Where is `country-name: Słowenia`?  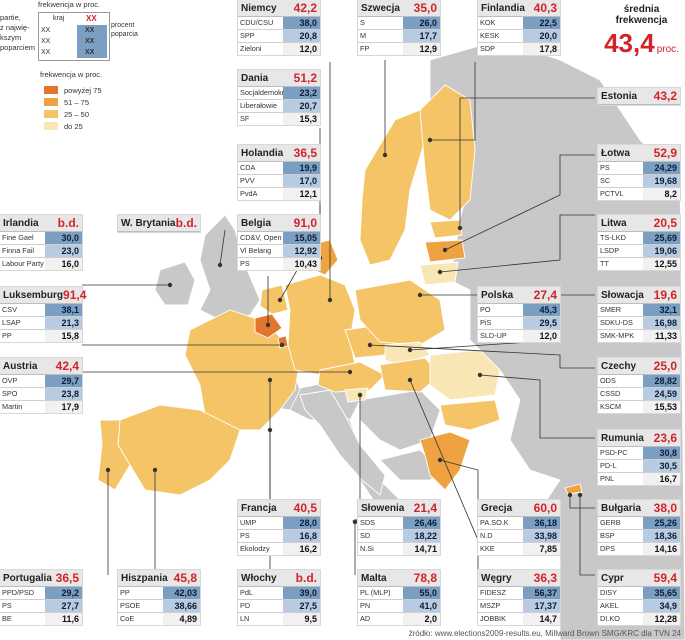
country-name: Słowenia is located at coordinates (383, 508).